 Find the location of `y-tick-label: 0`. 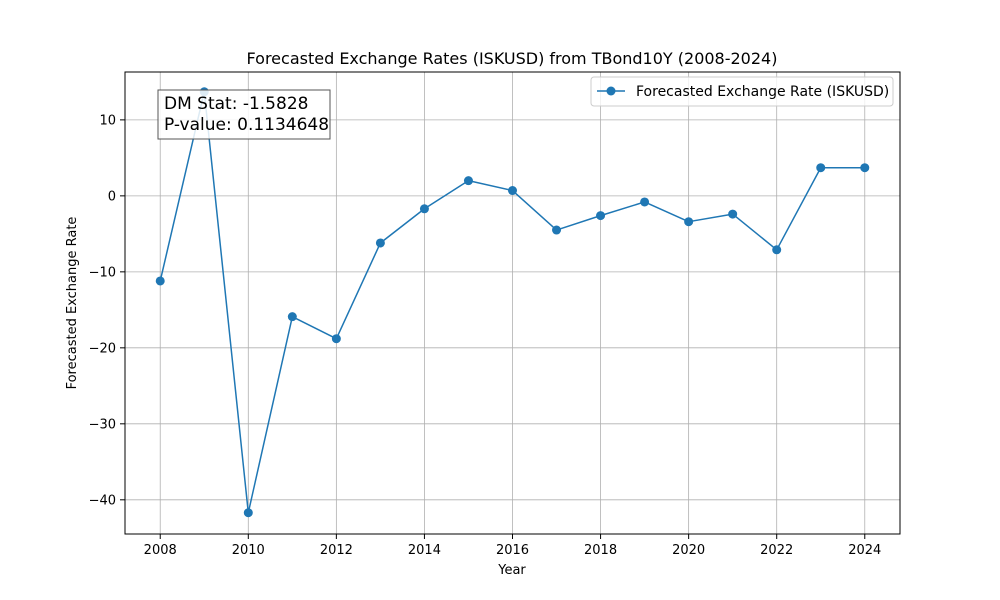

y-tick-label: 0 is located at coordinates (112, 196).